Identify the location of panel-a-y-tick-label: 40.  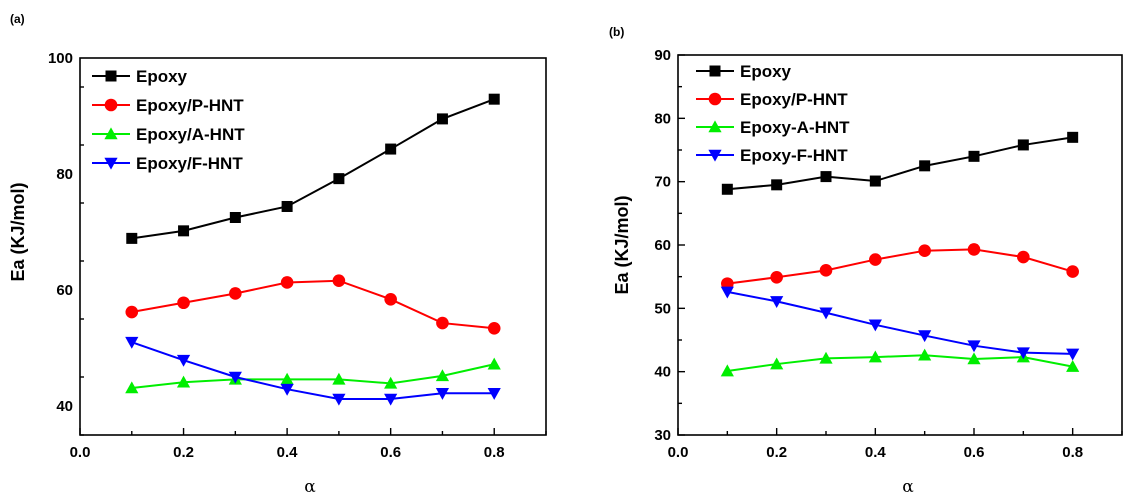
(64, 406).